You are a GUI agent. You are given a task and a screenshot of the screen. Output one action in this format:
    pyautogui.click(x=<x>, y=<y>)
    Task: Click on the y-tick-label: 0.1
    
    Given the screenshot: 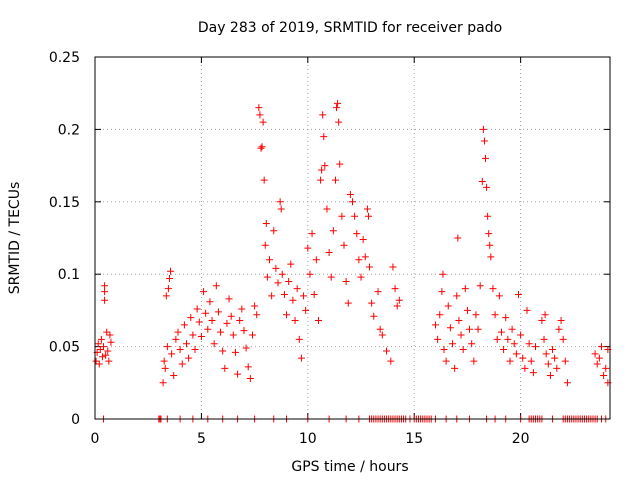 What is the action you would take?
    pyautogui.click(x=69, y=275)
    